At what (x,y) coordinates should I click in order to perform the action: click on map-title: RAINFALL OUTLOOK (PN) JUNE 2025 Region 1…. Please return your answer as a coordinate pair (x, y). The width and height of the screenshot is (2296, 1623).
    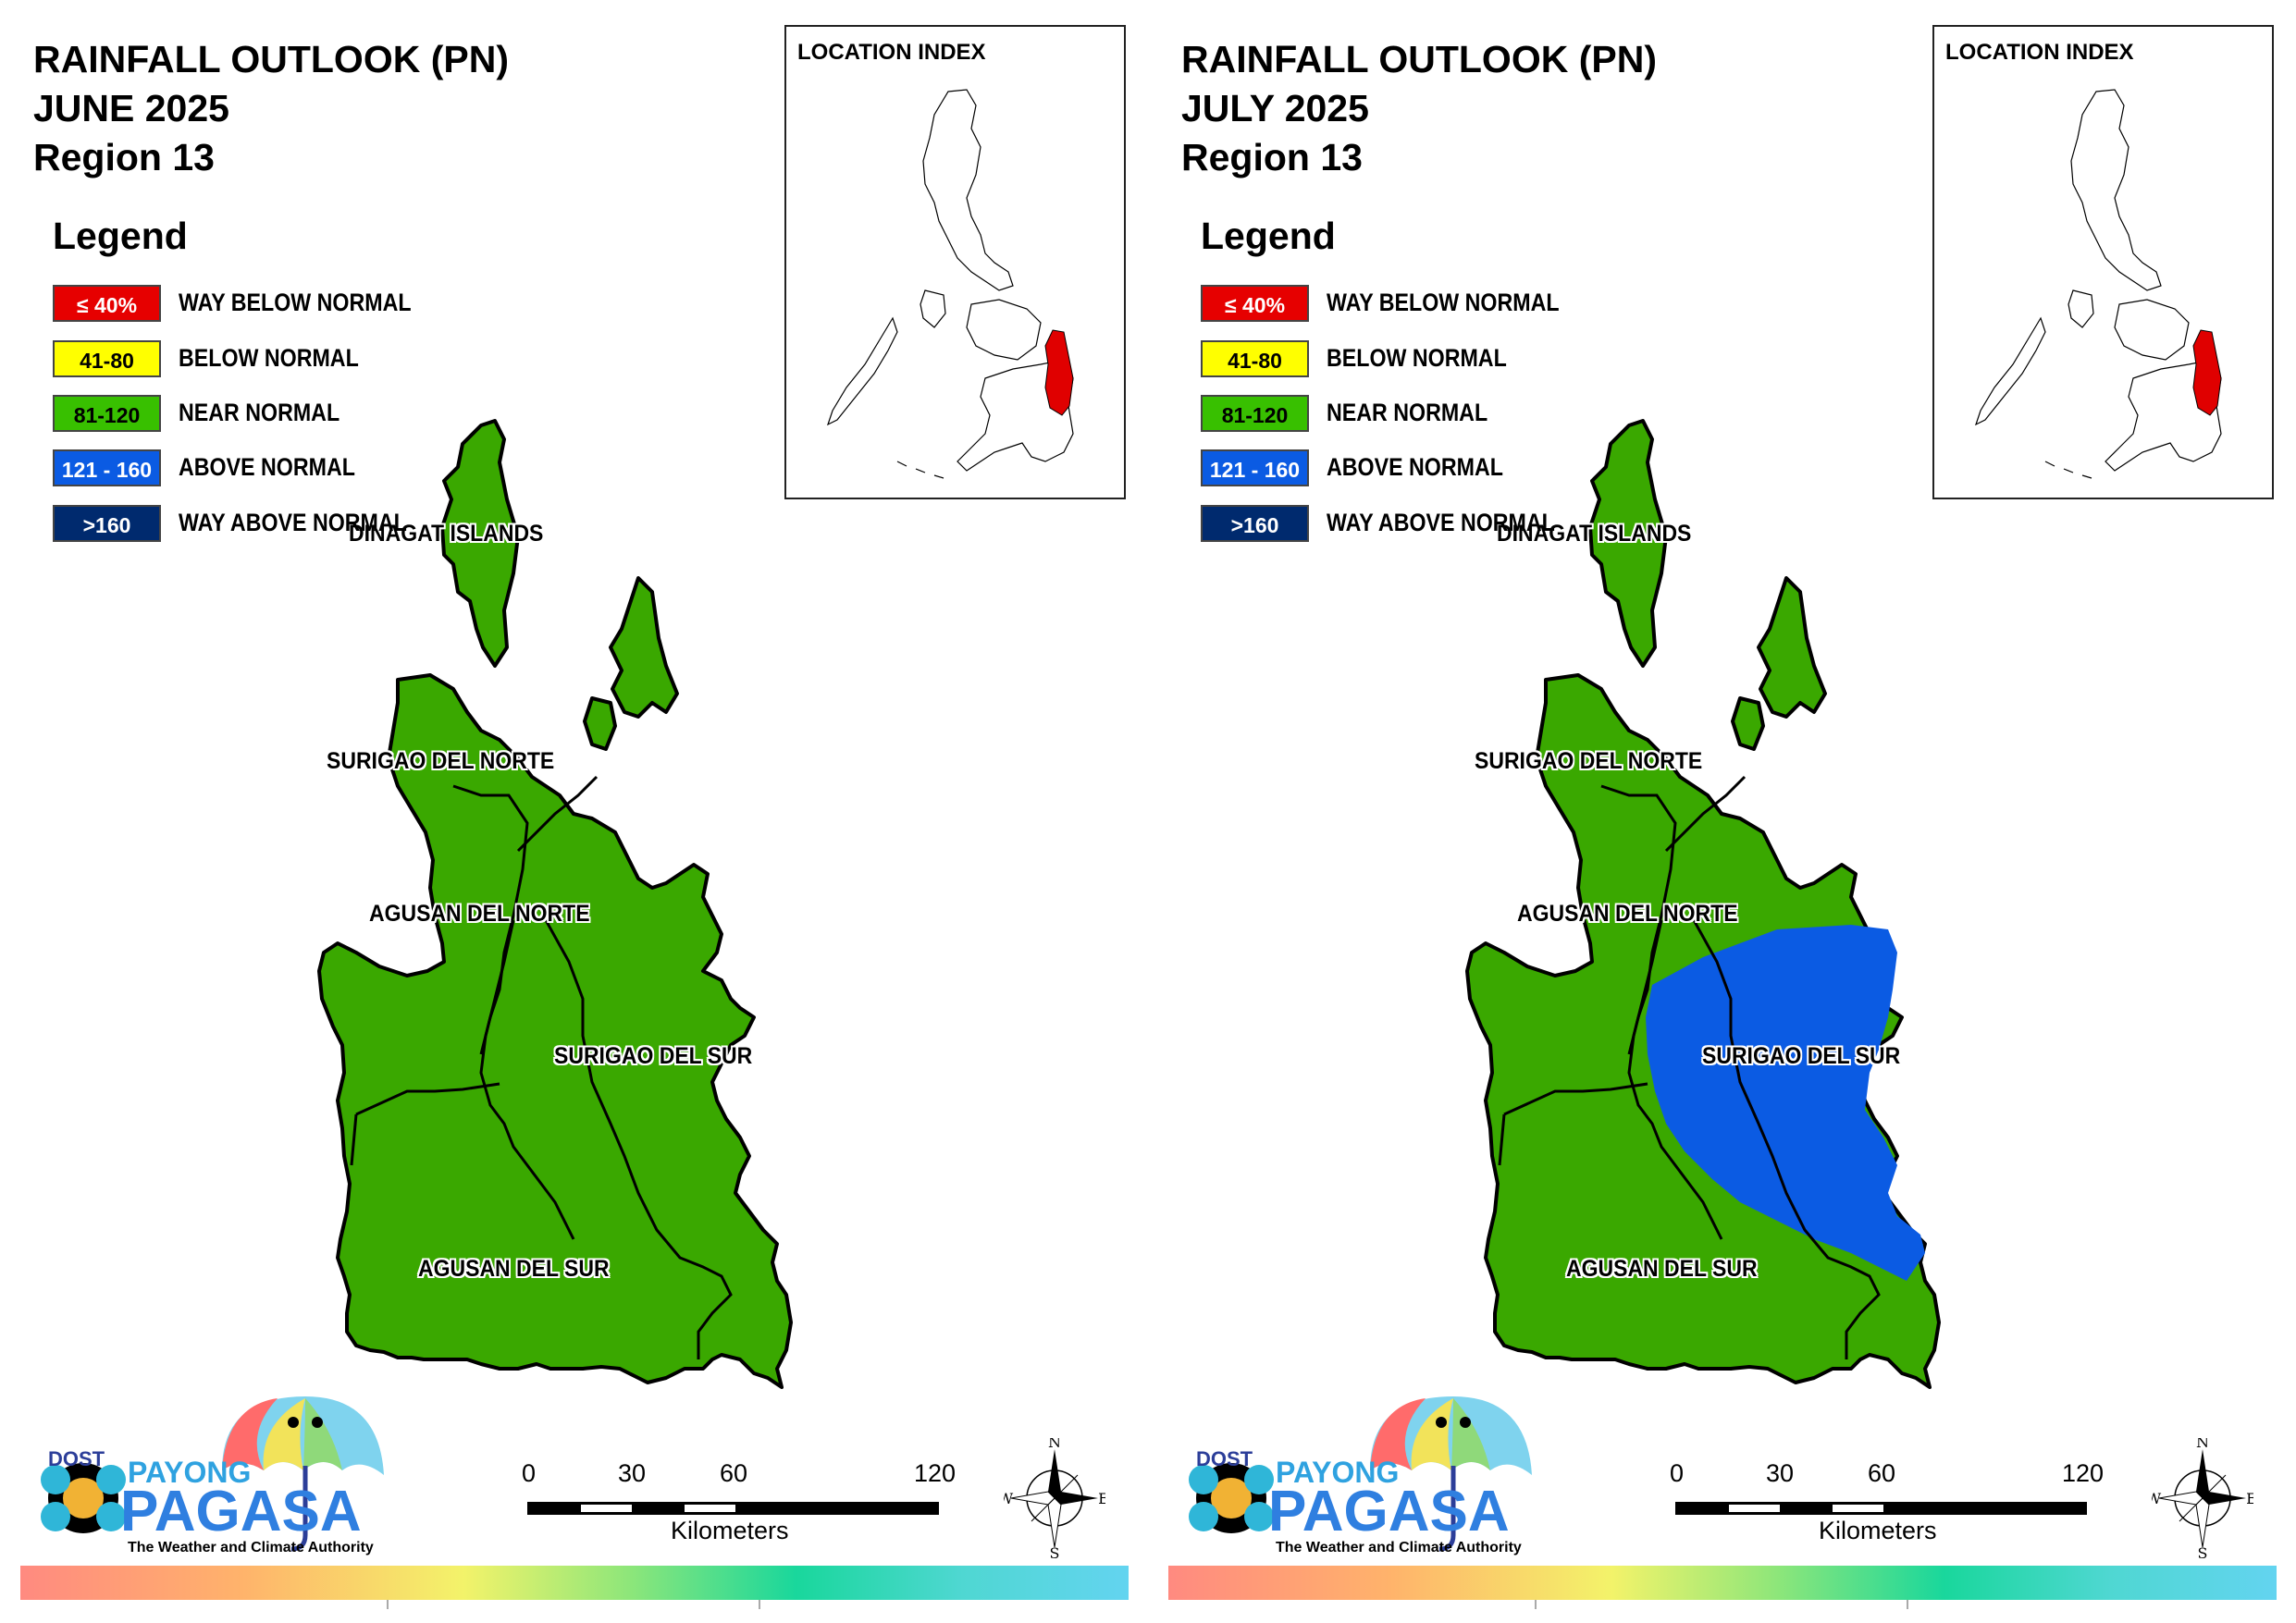
    Looking at the image, I should click on (271, 108).